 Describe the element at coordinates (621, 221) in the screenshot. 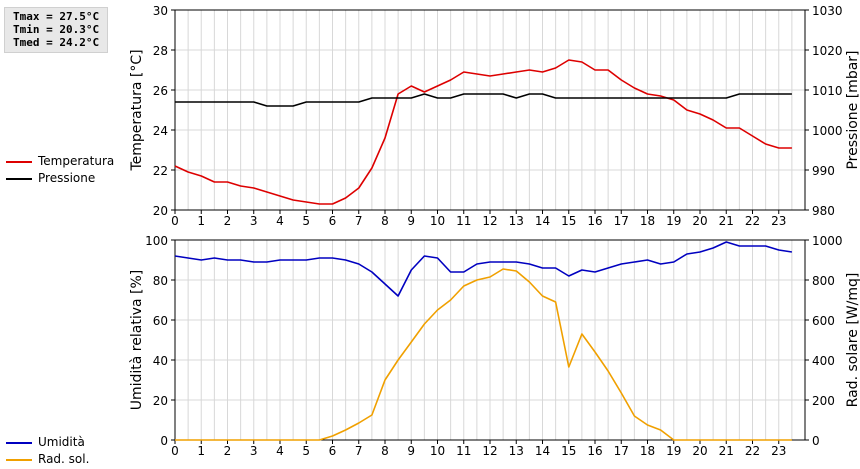

I see `top-x-tick-label: 17` at that location.